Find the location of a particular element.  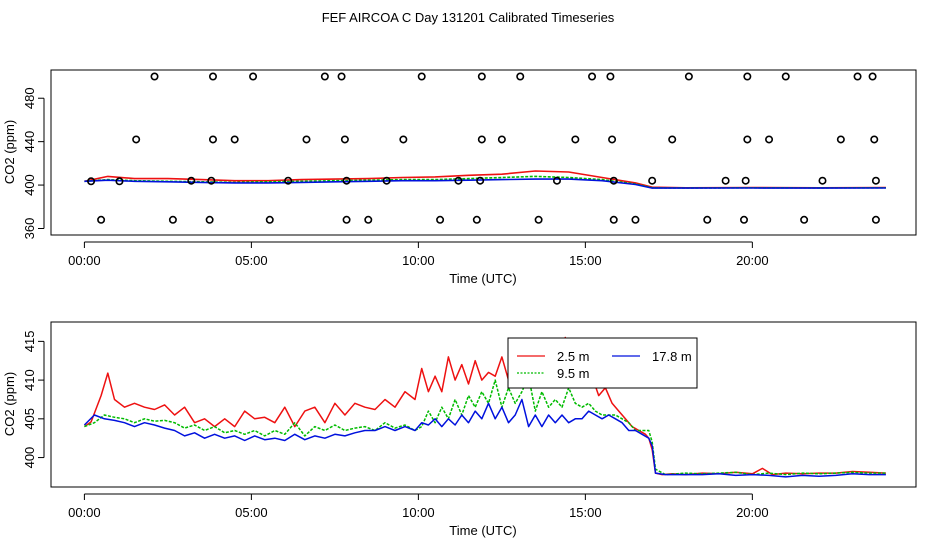

legend-box is located at coordinates (602, 363).